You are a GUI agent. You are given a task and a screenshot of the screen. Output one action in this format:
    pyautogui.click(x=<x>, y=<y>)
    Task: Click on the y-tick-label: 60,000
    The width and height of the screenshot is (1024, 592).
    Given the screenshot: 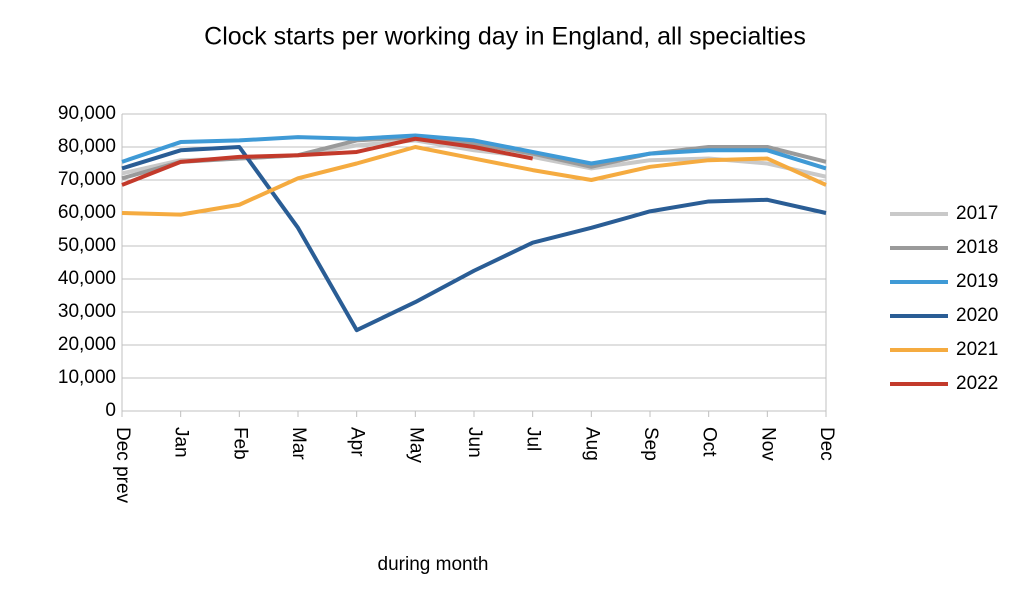 What is the action you would take?
    pyautogui.click(x=87, y=212)
    